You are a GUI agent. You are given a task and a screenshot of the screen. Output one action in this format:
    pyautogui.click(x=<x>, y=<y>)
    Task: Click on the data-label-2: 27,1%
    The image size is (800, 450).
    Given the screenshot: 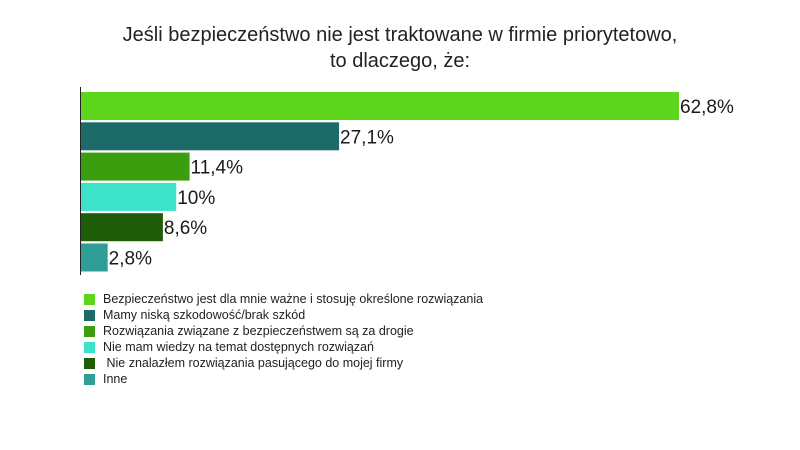 What is the action you would take?
    pyautogui.click(x=367, y=137)
    